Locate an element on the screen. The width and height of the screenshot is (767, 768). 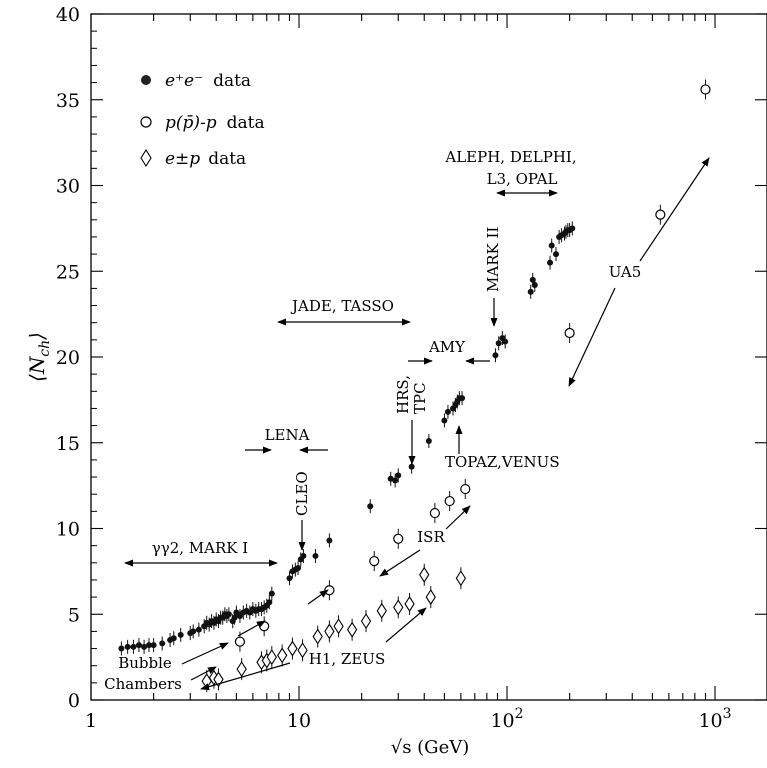
legend-label-ee: e⁺e⁻ data is located at coordinates (208, 81).